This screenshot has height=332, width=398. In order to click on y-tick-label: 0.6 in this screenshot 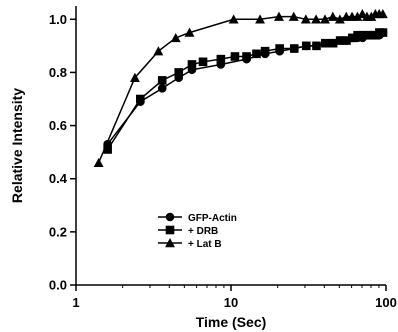, I will do `click(58, 125)`.